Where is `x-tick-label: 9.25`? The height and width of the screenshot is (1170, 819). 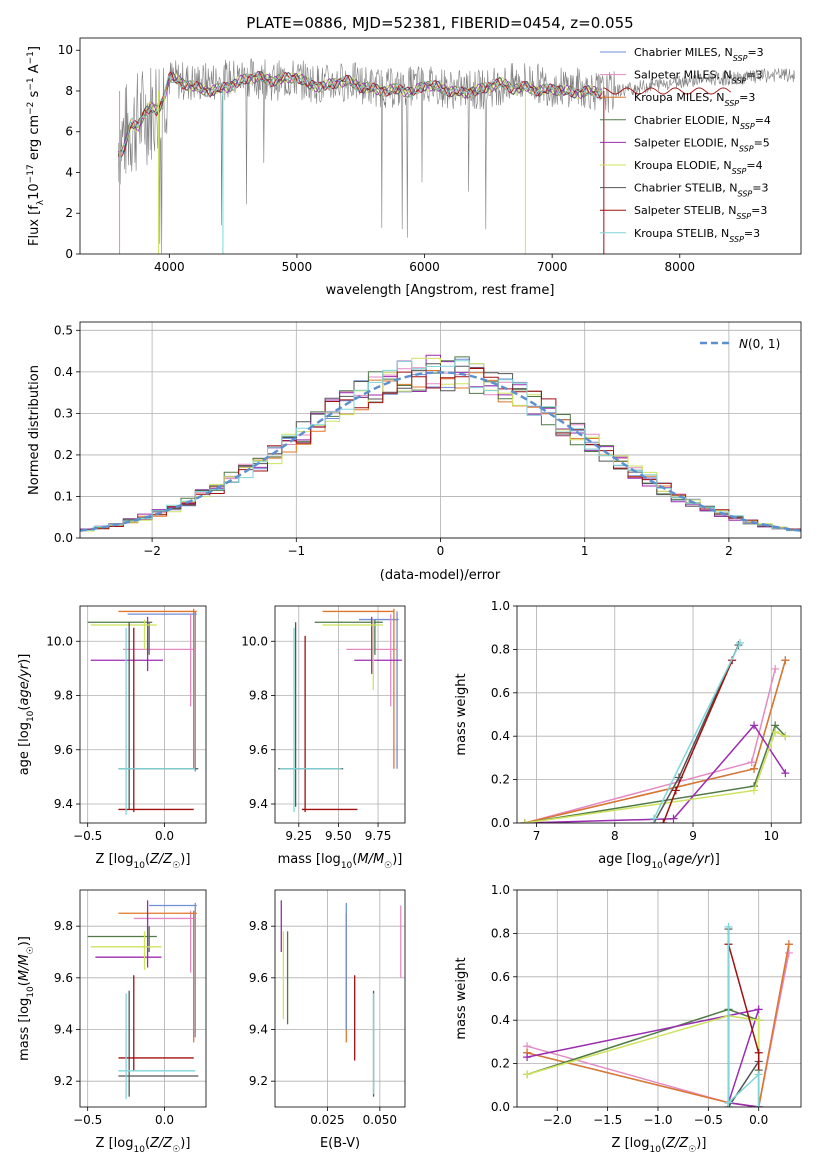
x-tick-label: 9.25 is located at coordinates (298, 836).